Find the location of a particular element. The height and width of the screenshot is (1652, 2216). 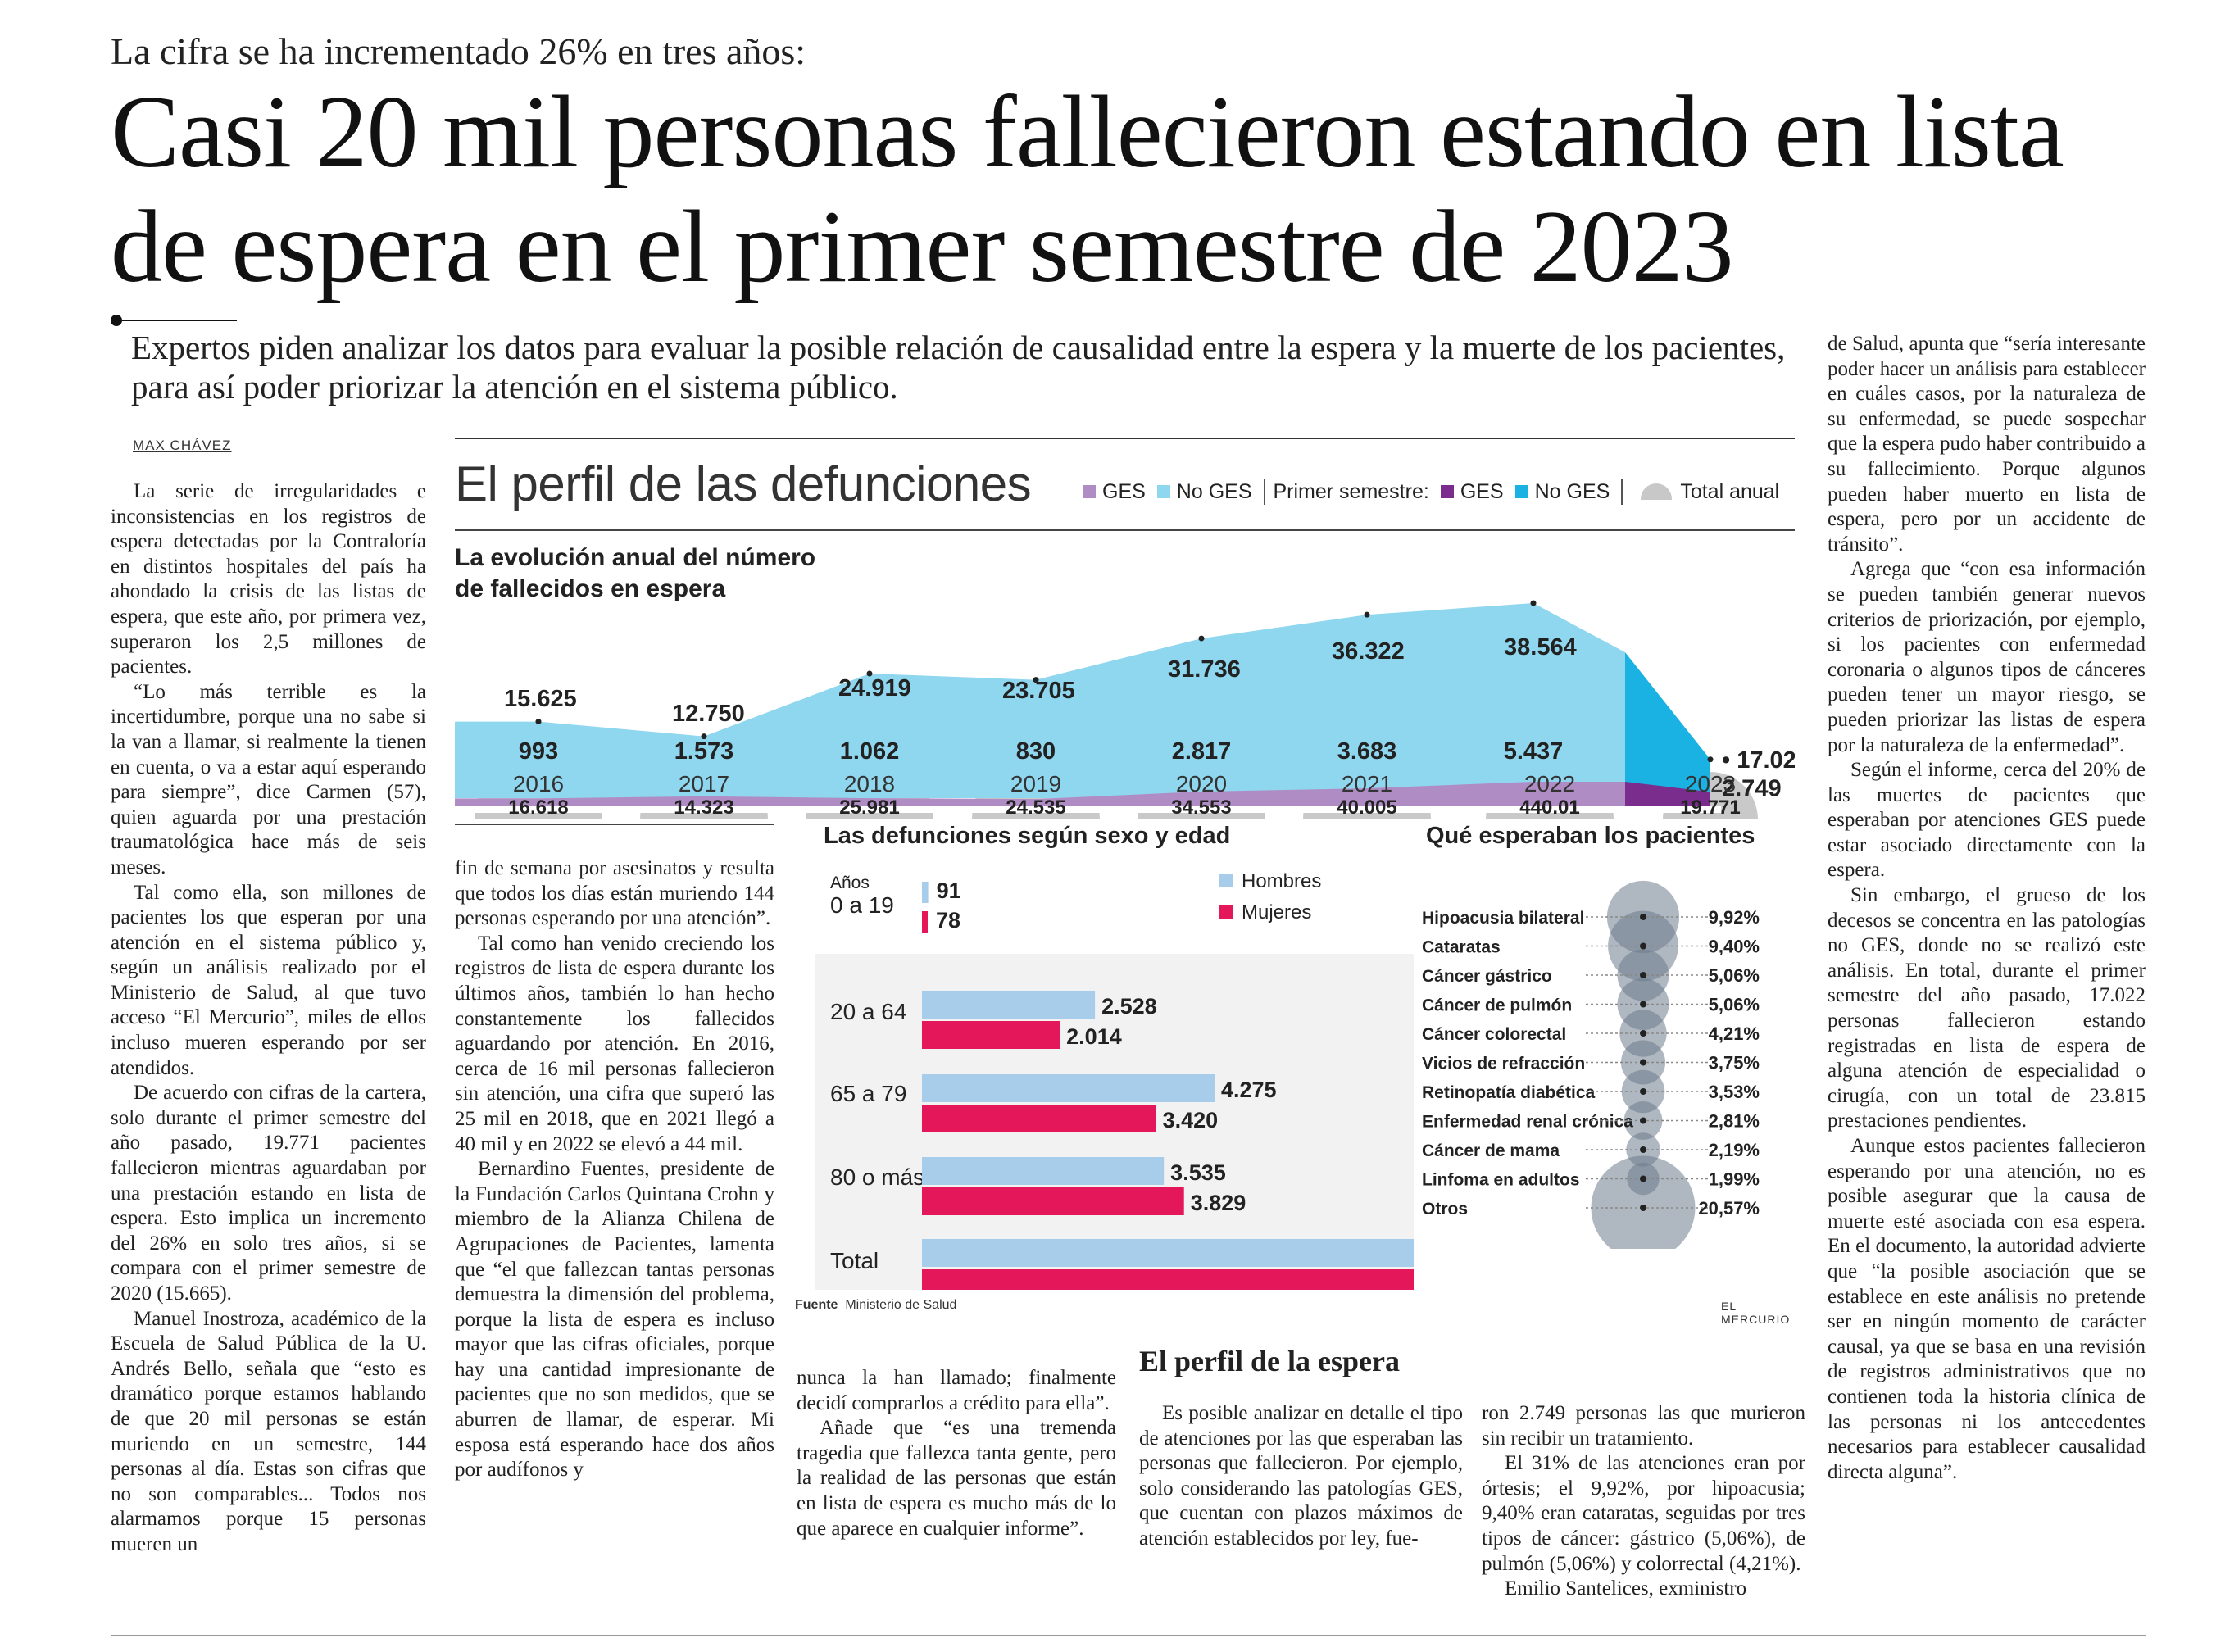

mujeres-value-label: 78 is located at coordinates (948, 920).